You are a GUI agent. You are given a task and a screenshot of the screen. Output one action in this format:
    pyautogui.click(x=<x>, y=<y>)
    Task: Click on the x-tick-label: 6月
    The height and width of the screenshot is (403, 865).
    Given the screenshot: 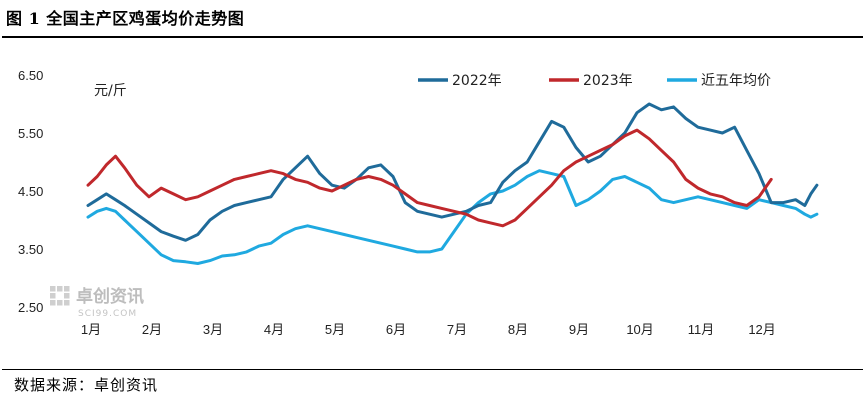 What is the action you would take?
    pyautogui.click(x=396, y=329)
    